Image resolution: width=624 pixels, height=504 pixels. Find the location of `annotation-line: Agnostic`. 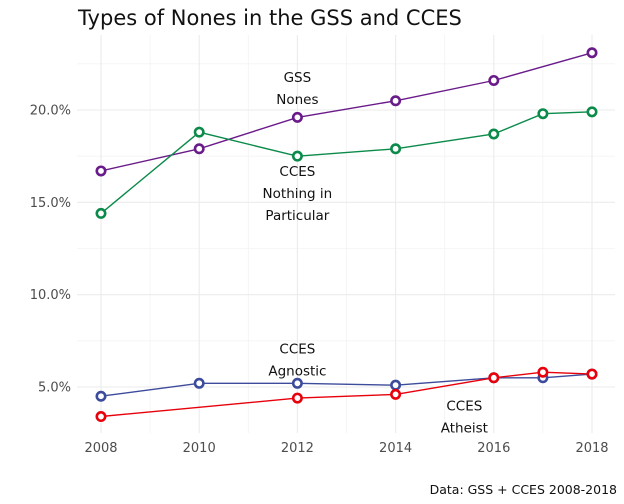

annotation-line: Agnostic is located at coordinates (297, 371).